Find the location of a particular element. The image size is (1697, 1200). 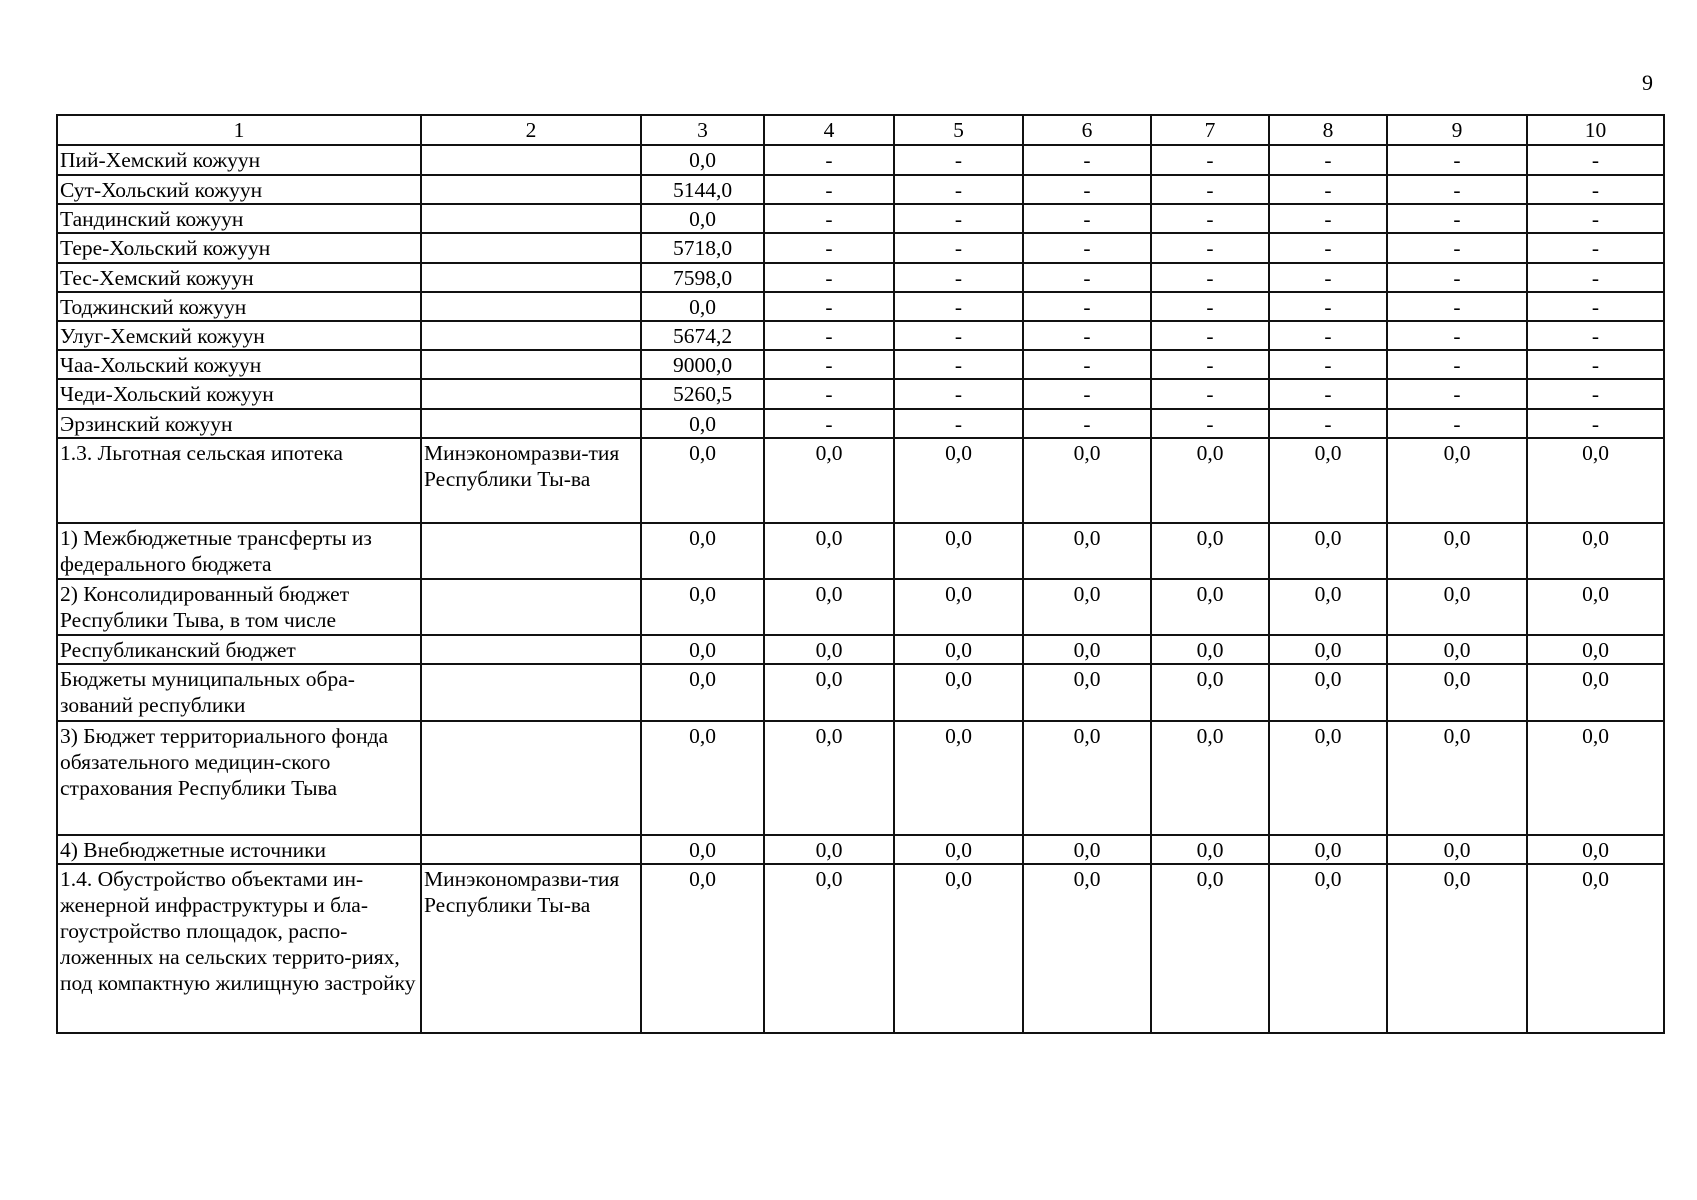

table-row: Эрзинский кожуун 0,0- - - - - - - is located at coordinates (860, 423).